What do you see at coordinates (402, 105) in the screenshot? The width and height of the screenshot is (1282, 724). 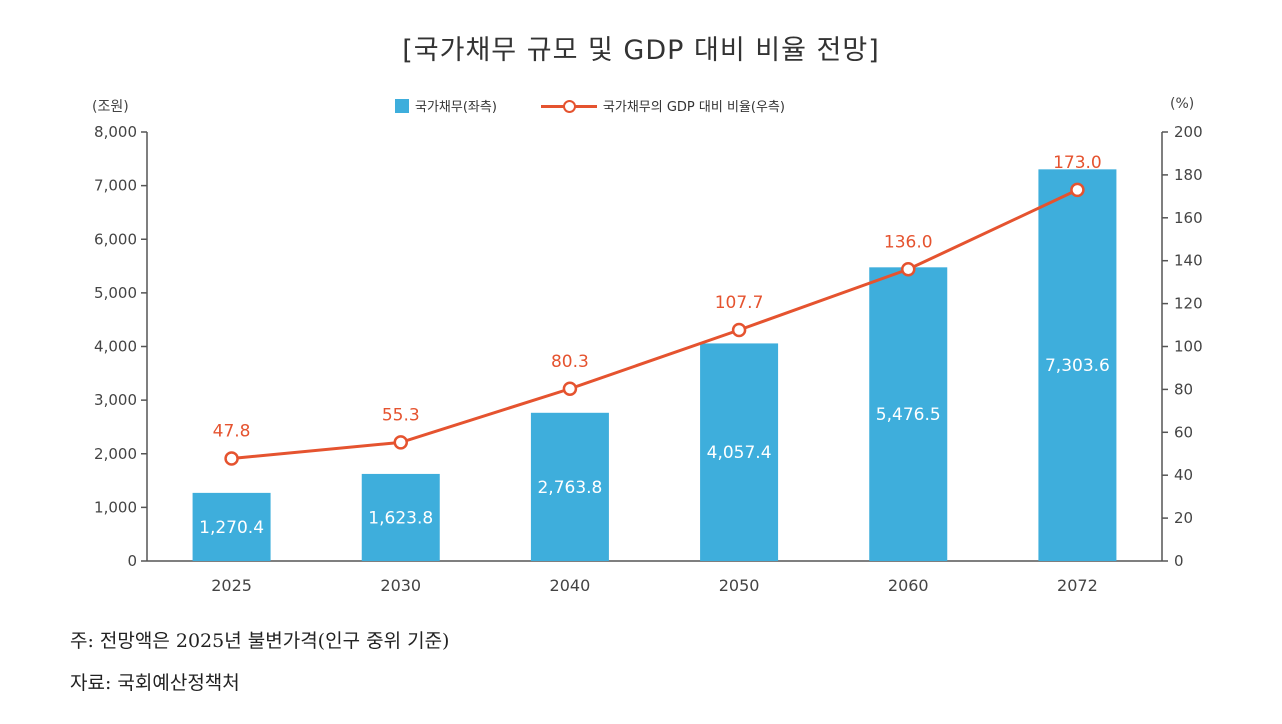 I see `legend-bar-swatch` at bounding box center [402, 105].